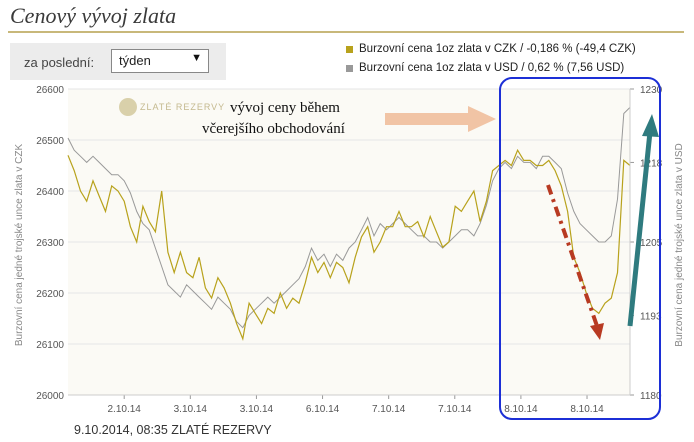  What do you see at coordinates (651, 316) in the screenshot?
I see `right-axis-tick-label: 1193` at bounding box center [651, 316].